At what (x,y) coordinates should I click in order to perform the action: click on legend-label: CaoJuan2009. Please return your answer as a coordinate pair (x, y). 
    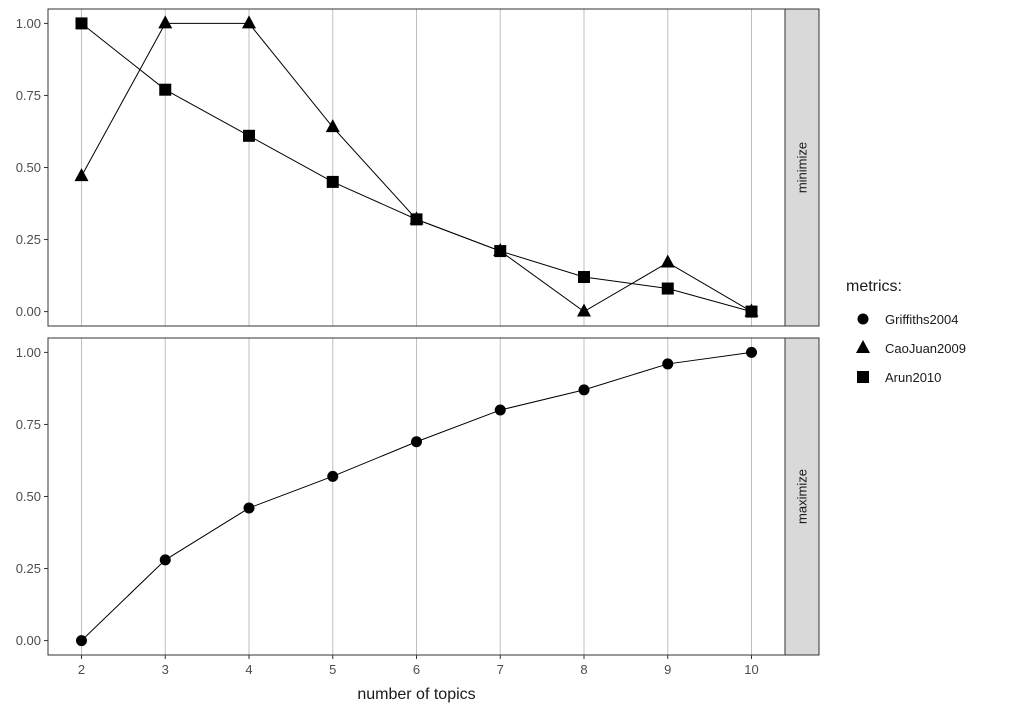
    Looking at the image, I should click on (925, 348).